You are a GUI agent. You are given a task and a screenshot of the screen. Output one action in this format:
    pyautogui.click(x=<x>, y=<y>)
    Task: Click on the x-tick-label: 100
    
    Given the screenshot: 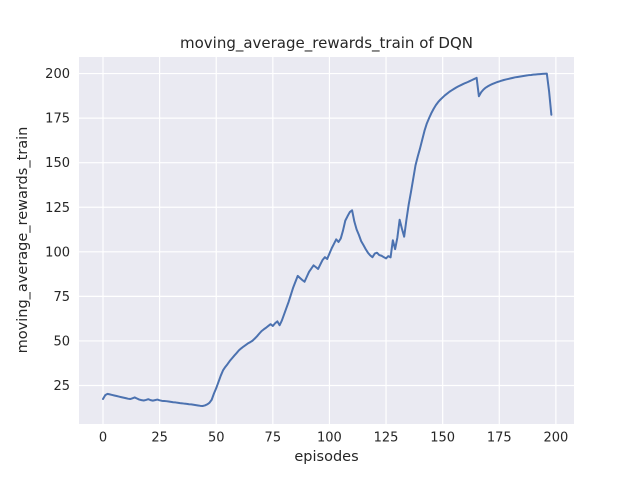 What is the action you would take?
    pyautogui.click(x=329, y=438)
    